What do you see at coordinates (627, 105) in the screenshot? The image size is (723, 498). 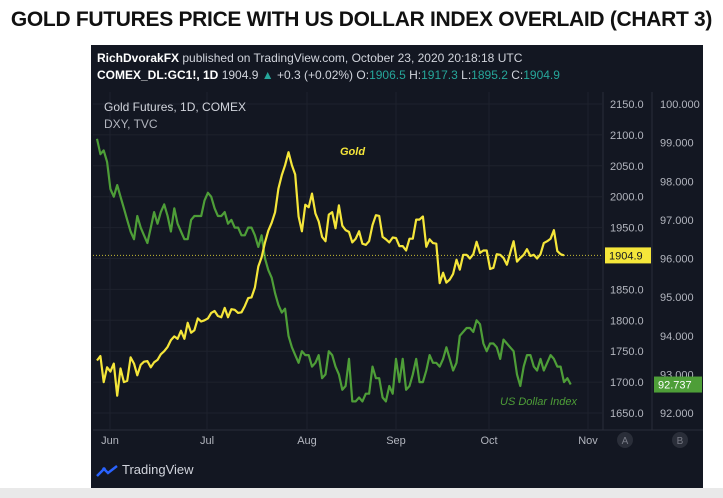 I see `y-left-tick-label: 2150.0` at bounding box center [627, 105].